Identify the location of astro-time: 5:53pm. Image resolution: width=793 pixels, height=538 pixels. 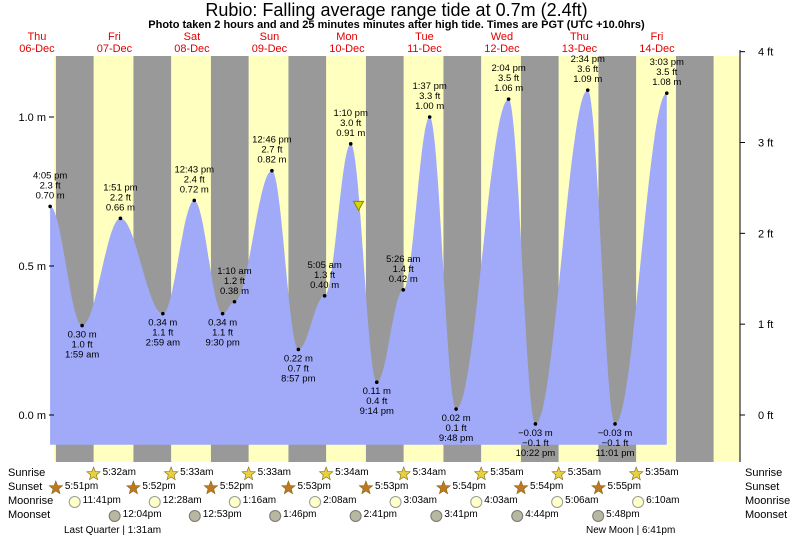
(314, 486).